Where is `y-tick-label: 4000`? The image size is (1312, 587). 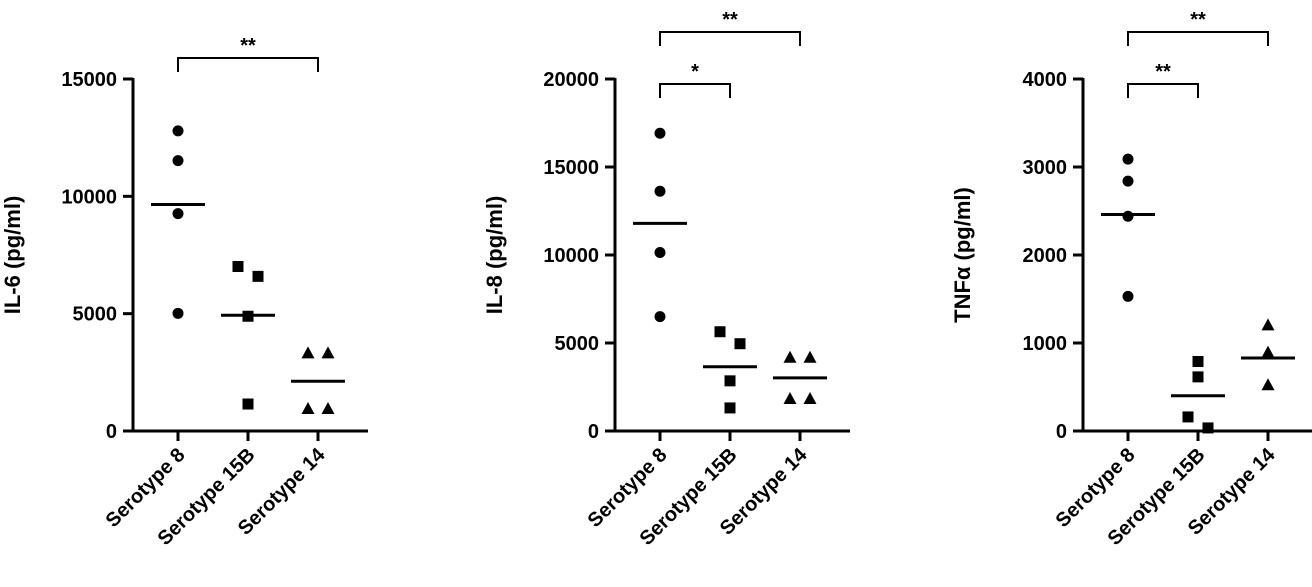 y-tick-label: 4000 is located at coordinates (1045, 80).